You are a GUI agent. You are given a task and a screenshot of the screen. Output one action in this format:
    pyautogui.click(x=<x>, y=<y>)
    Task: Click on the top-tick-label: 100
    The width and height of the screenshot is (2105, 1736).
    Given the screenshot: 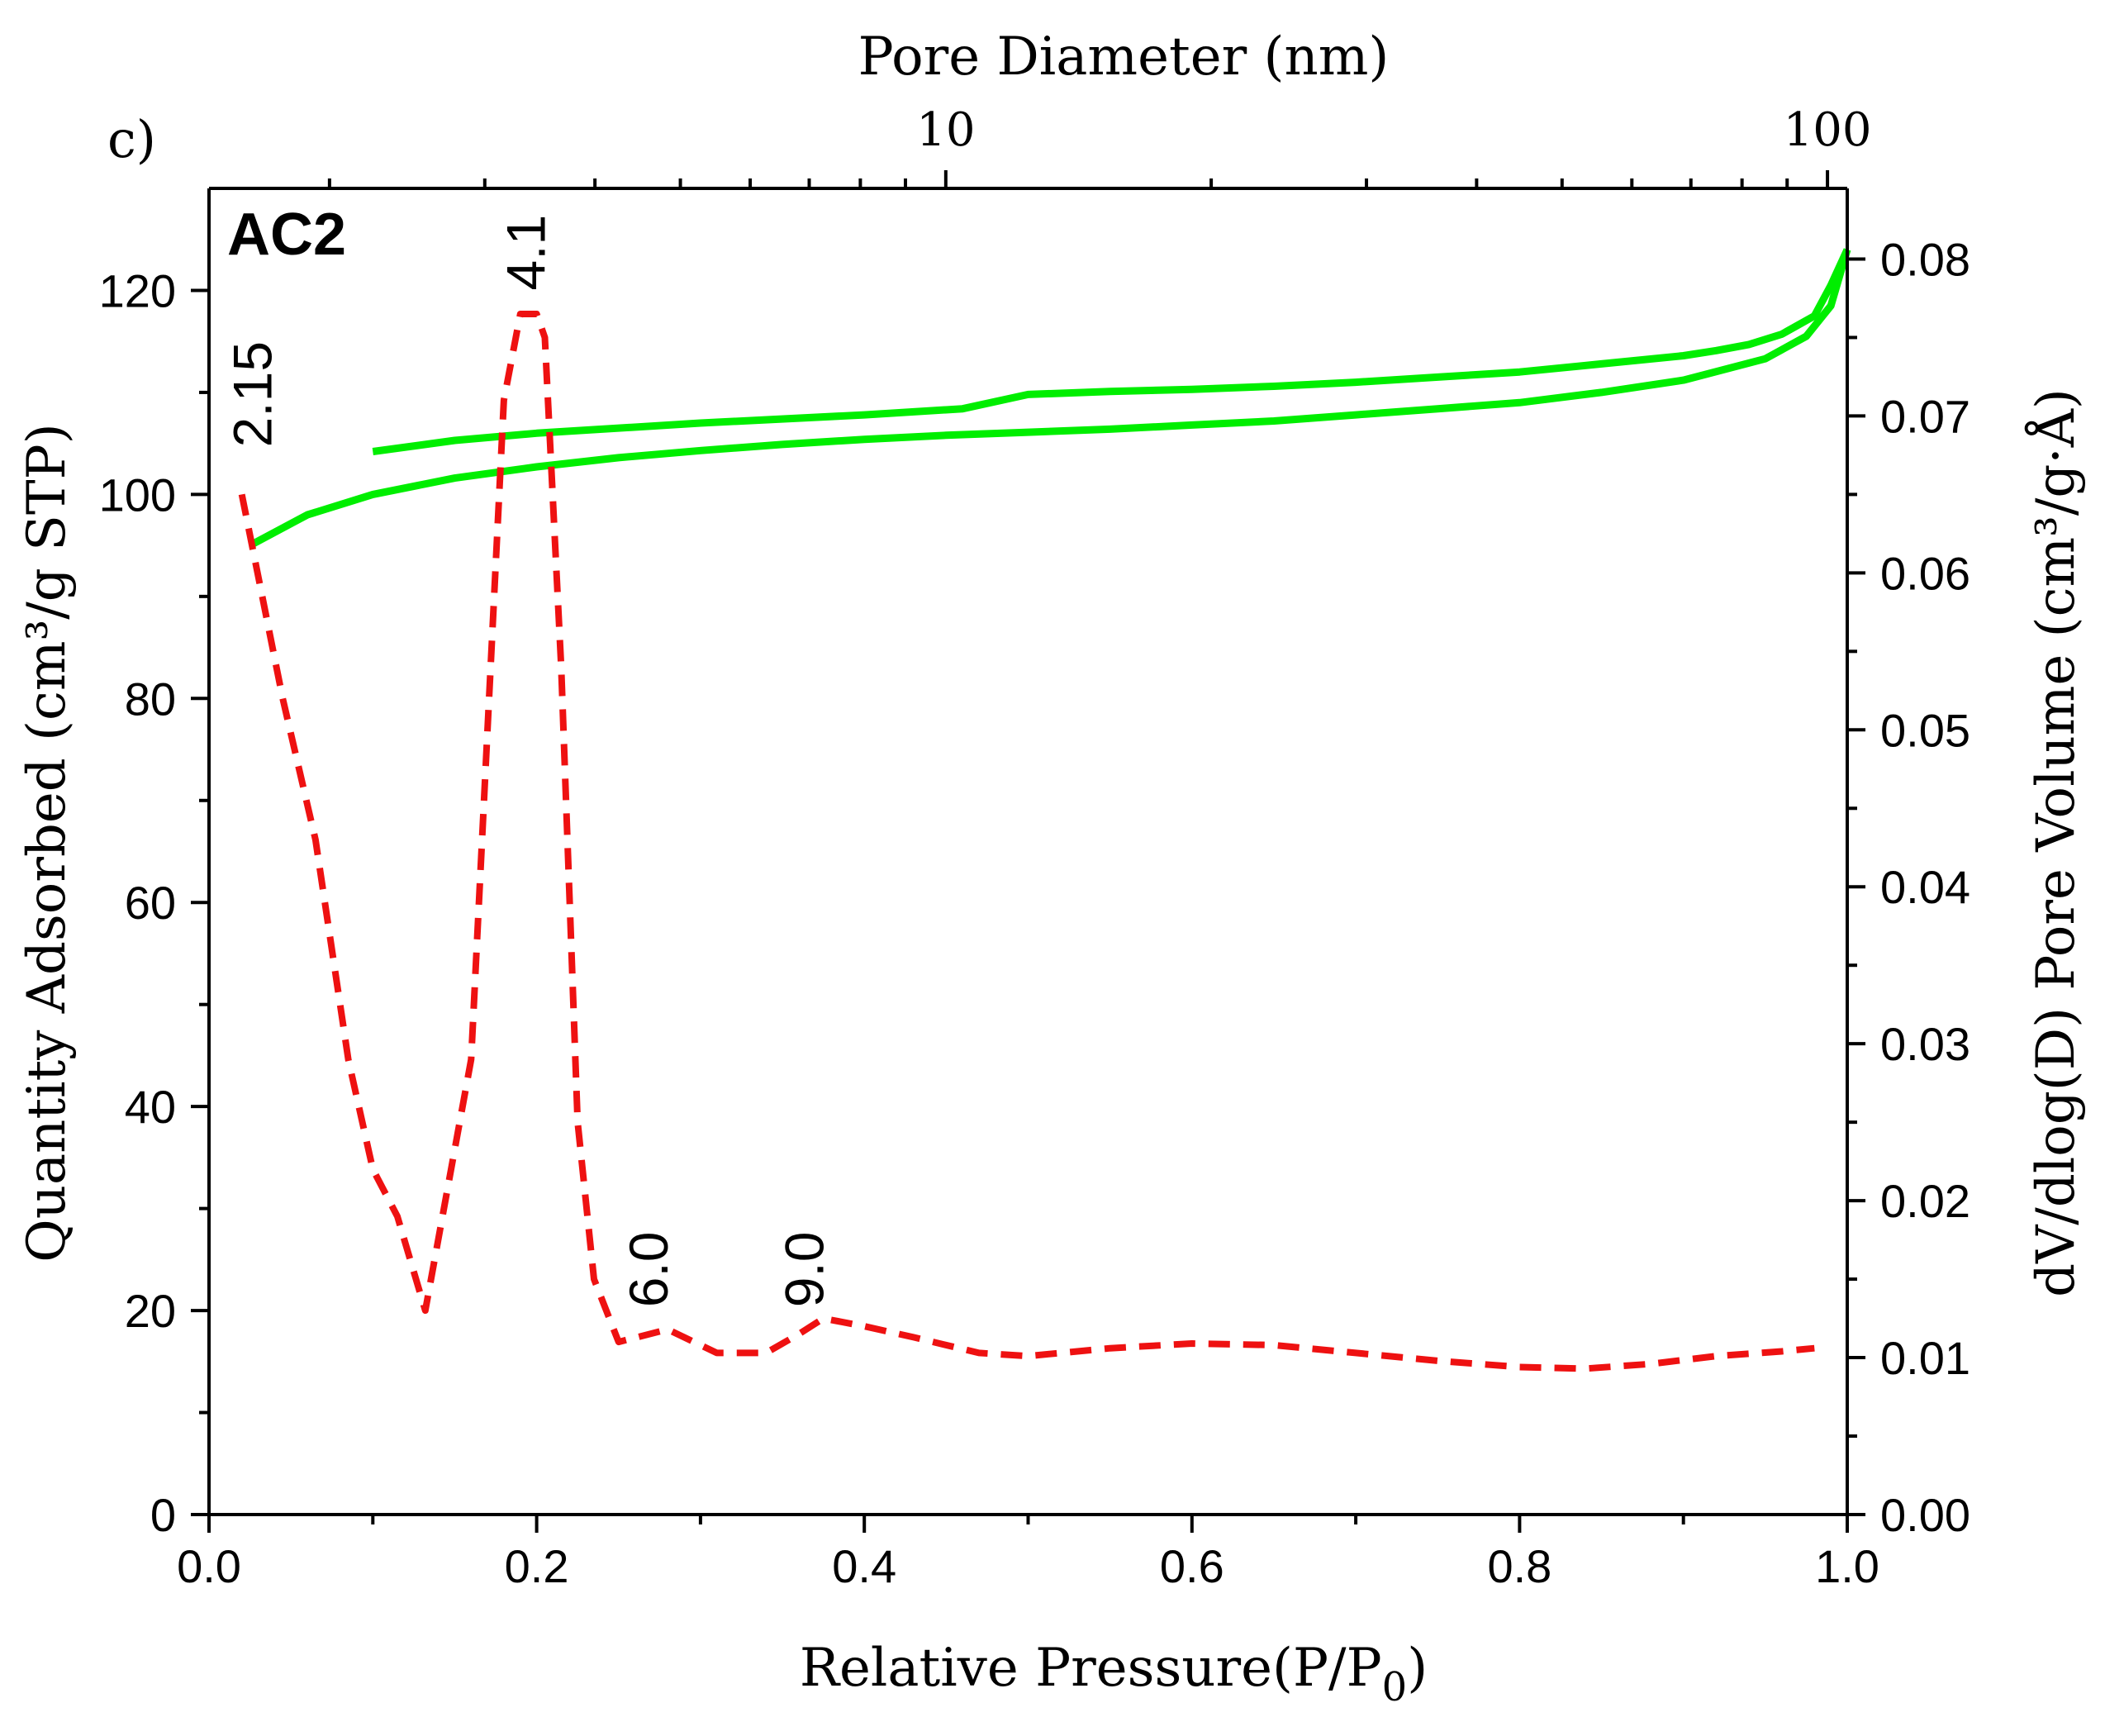 What is the action you would take?
    pyautogui.click(x=1828, y=130)
    